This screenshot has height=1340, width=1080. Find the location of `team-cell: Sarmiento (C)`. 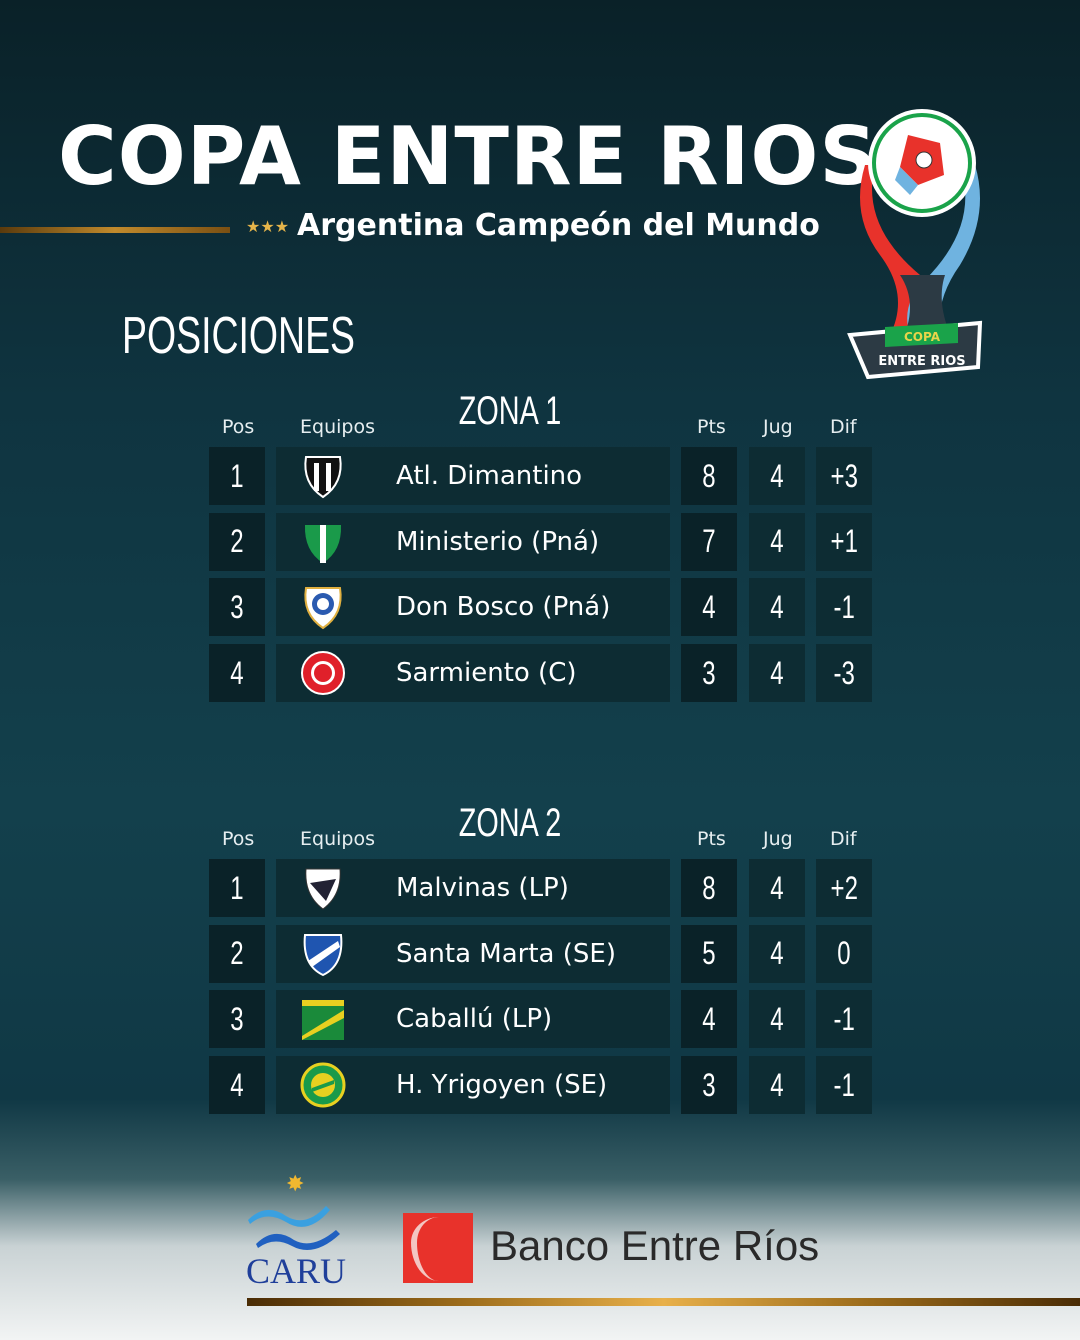

team-cell: Sarmiento (C) is located at coordinates (473, 673).